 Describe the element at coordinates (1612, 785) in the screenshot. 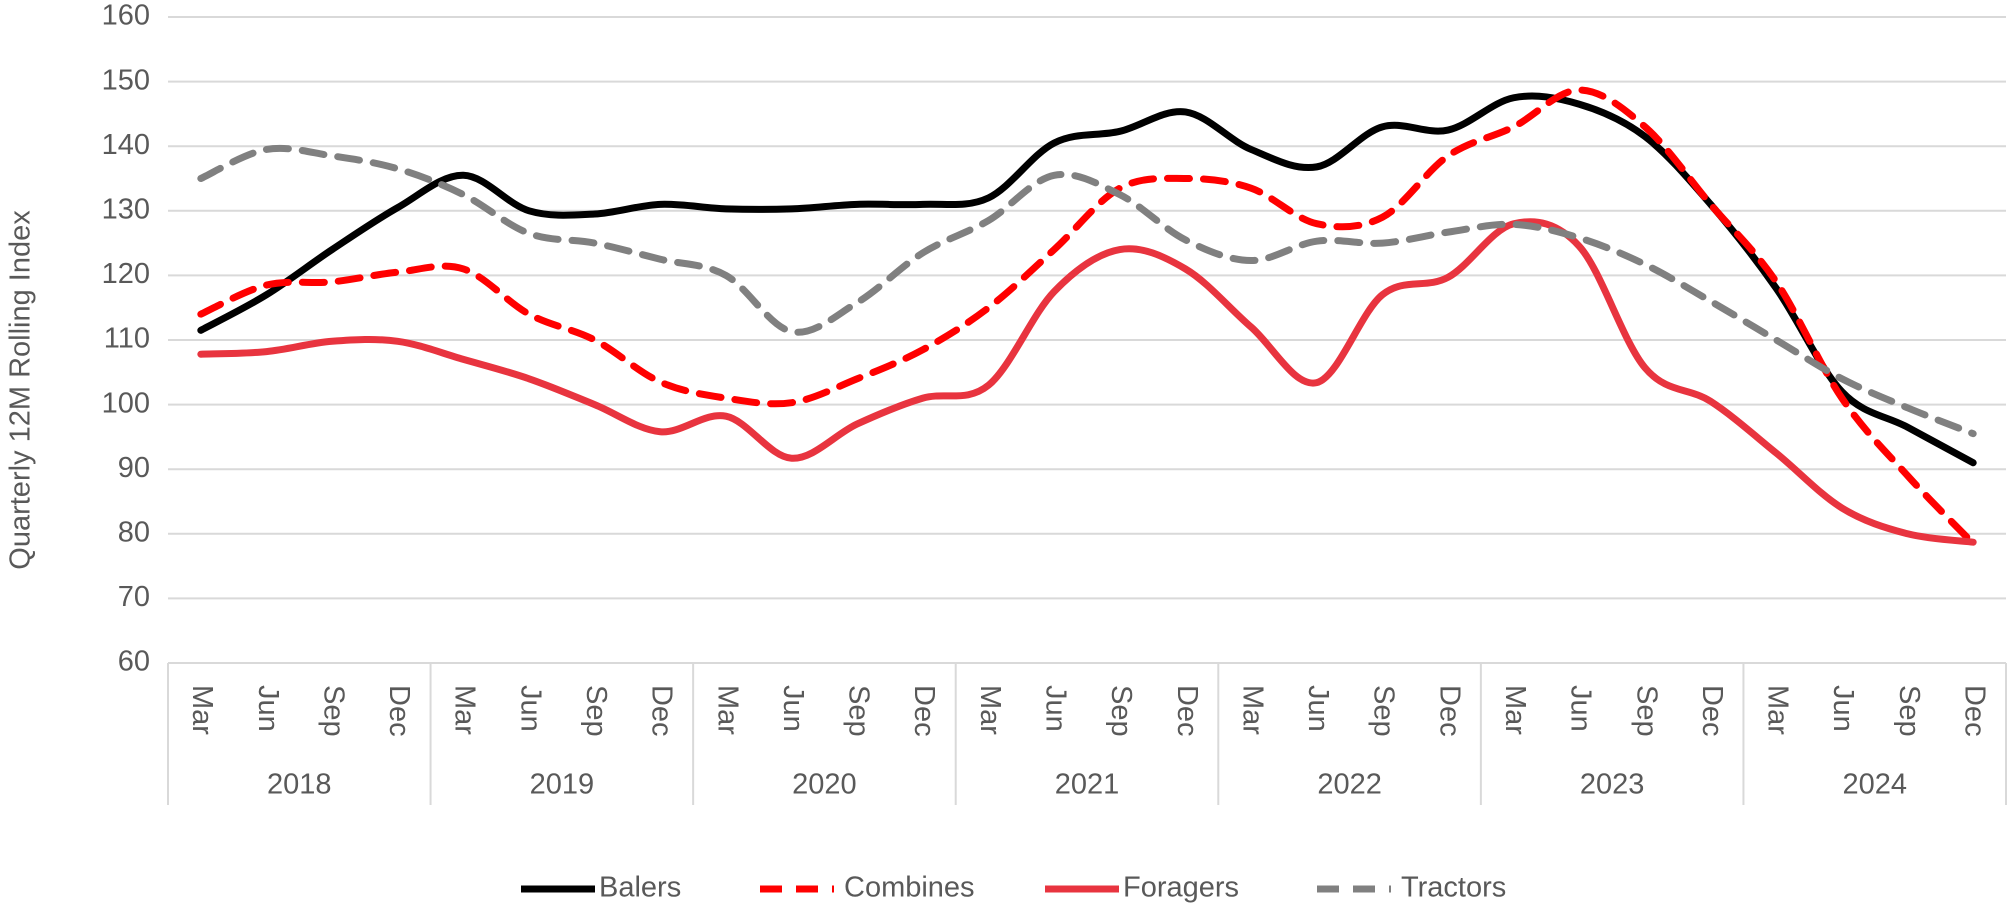

I see `x-group-label: 2023` at that location.